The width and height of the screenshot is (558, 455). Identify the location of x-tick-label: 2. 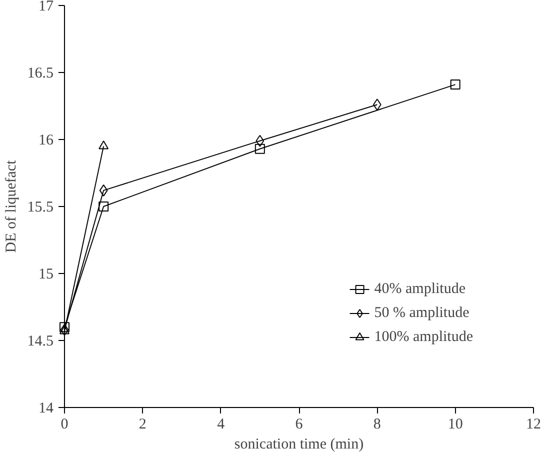
(142, 424).